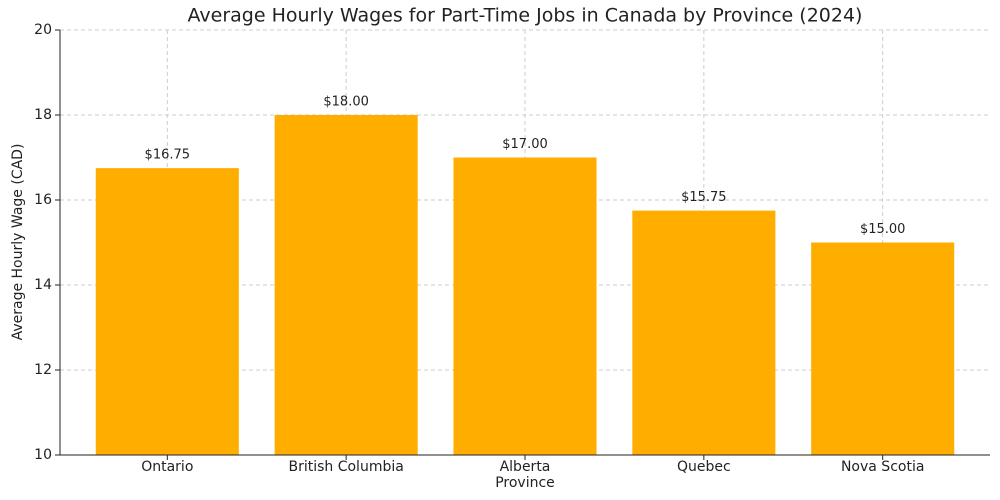 This screenshot has width=1000, height=500. Describe the element at coordinates (525, 483) in the screenshot. I see `x-axis-label: Province` at that location.